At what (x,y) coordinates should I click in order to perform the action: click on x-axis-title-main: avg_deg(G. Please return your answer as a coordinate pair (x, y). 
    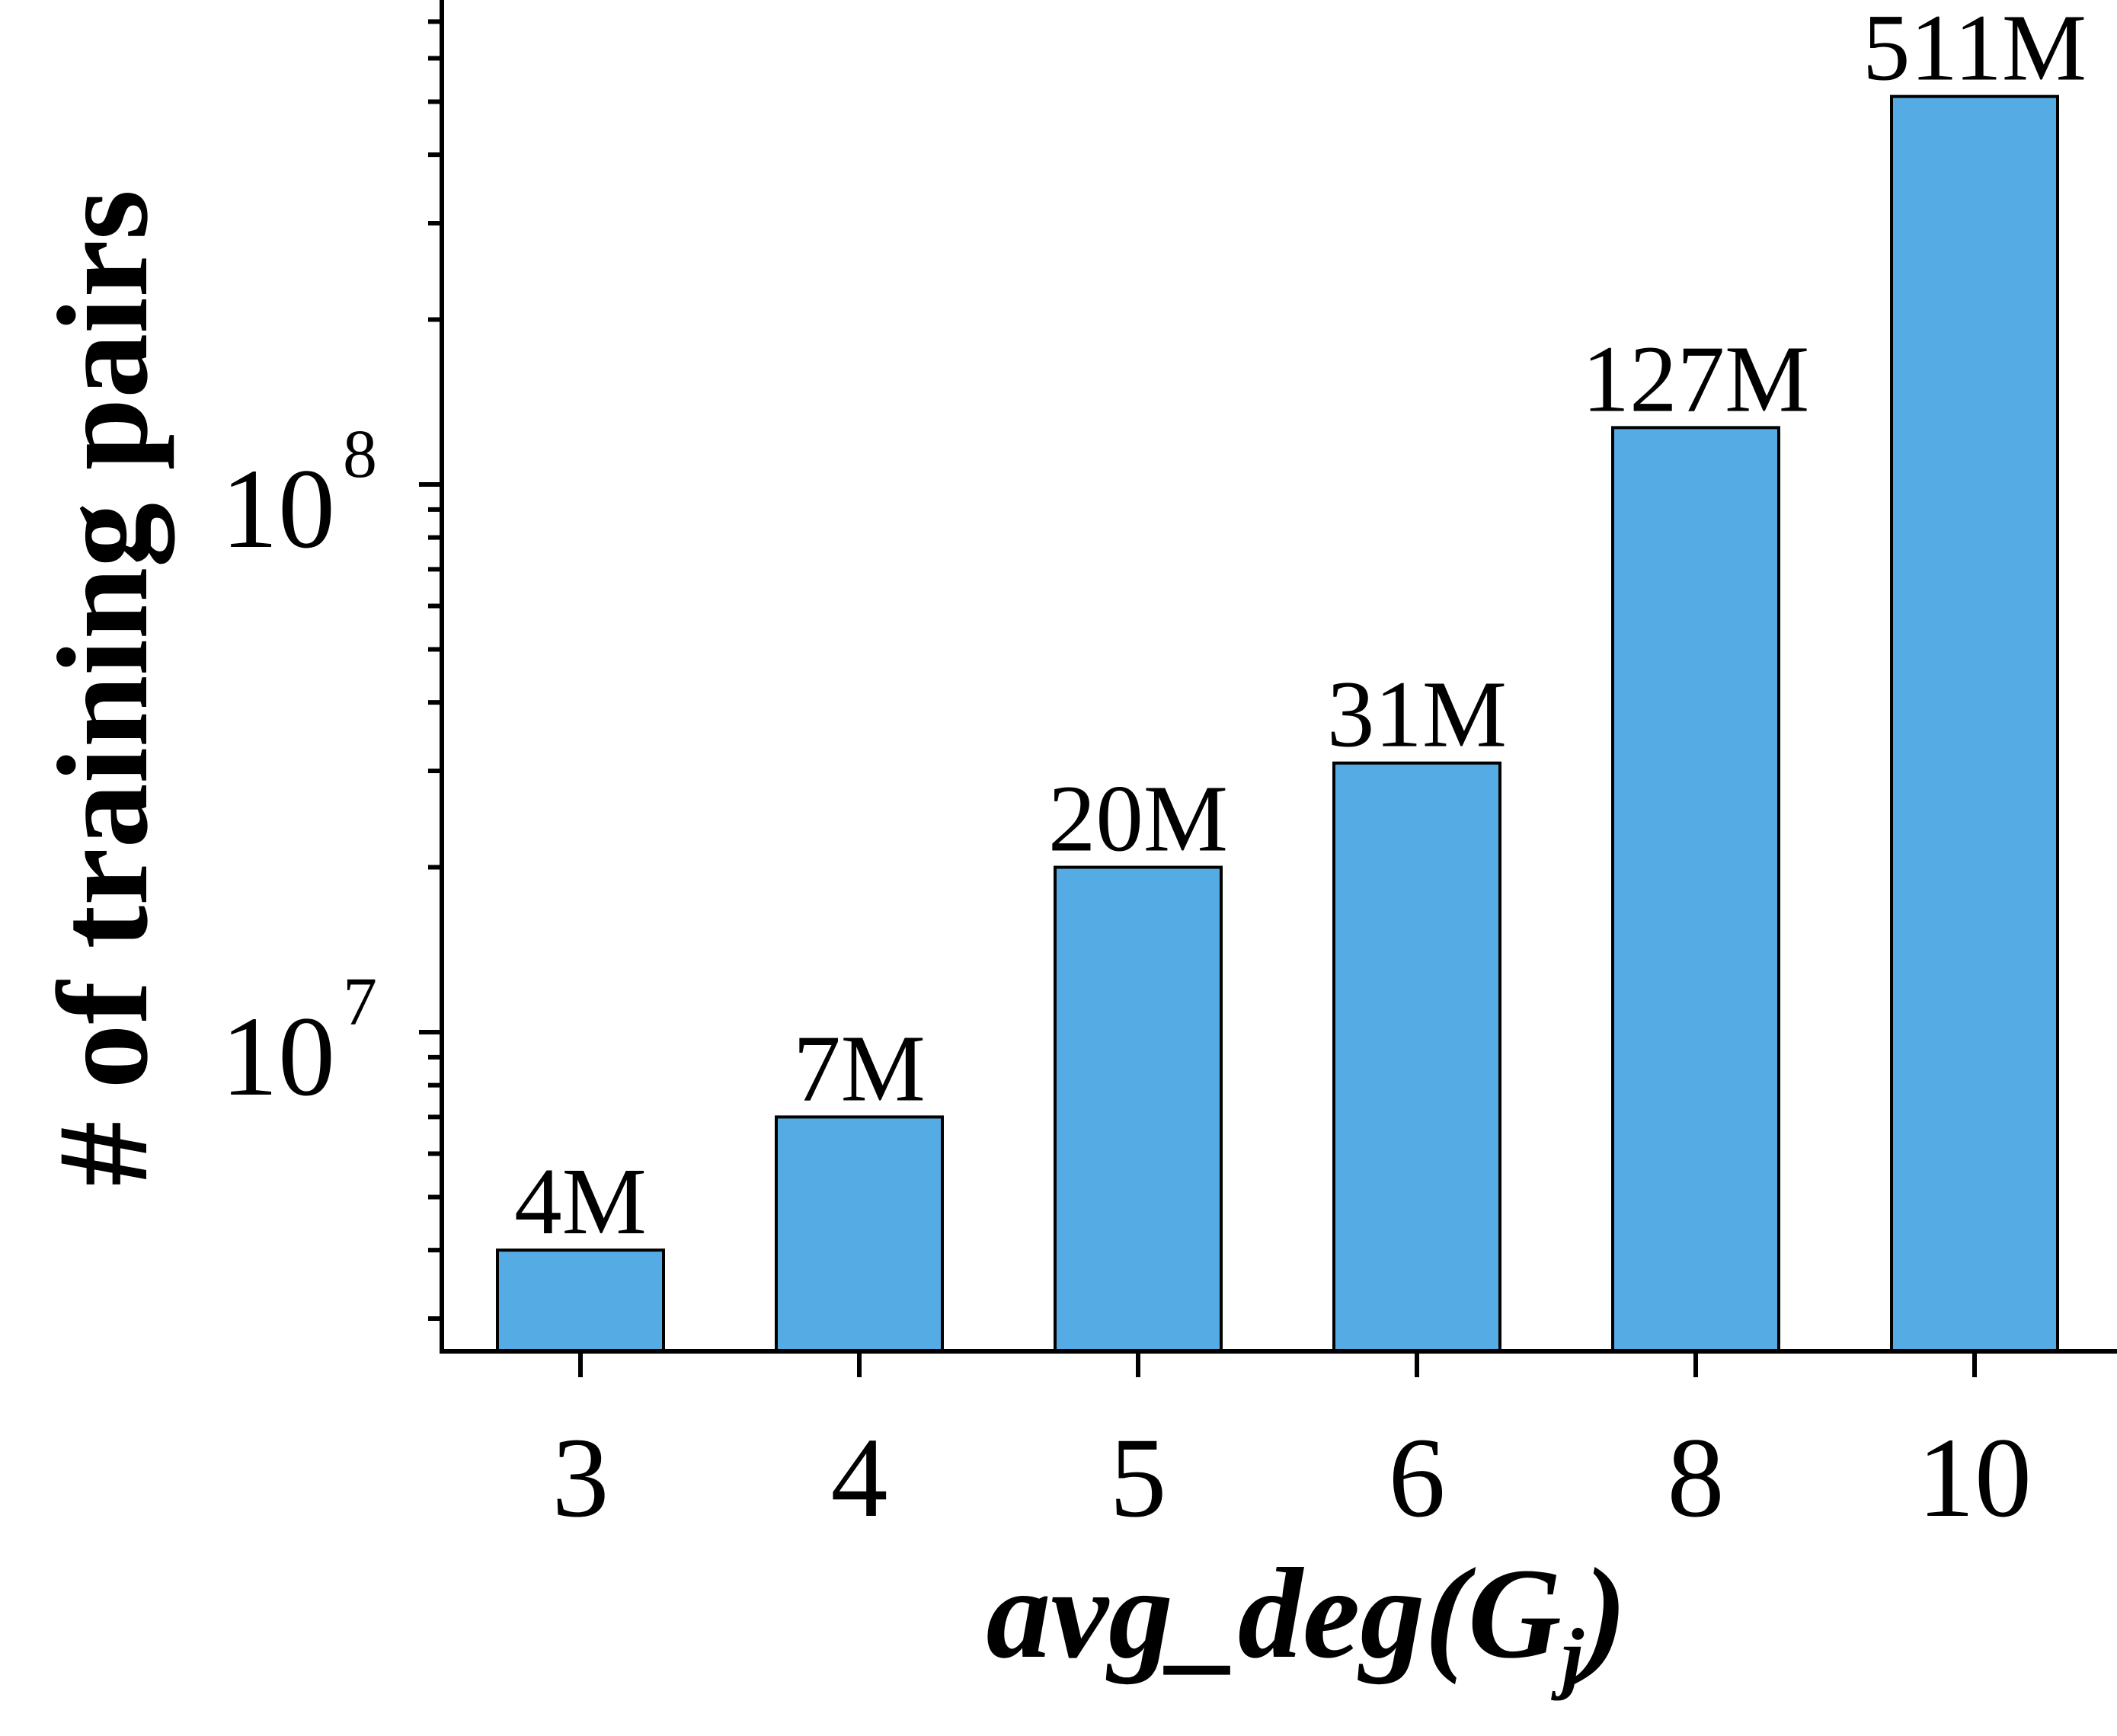
    Looking at the image, I should click on (1273, 1613).